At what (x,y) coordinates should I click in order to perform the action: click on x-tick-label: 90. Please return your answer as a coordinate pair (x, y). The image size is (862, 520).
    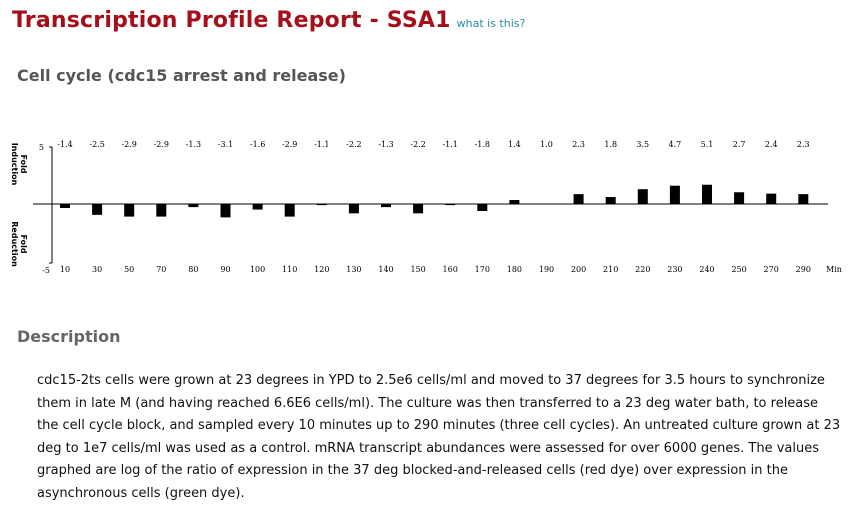
    Looking at the image, I should click on (225, 269).